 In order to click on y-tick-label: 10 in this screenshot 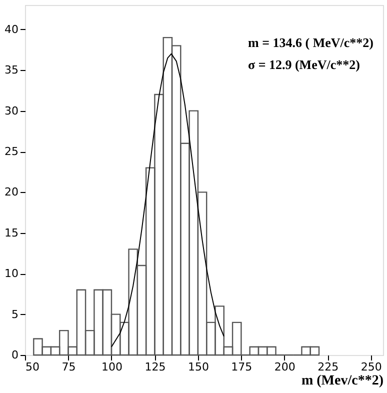, I will do `click(11, 273)`.